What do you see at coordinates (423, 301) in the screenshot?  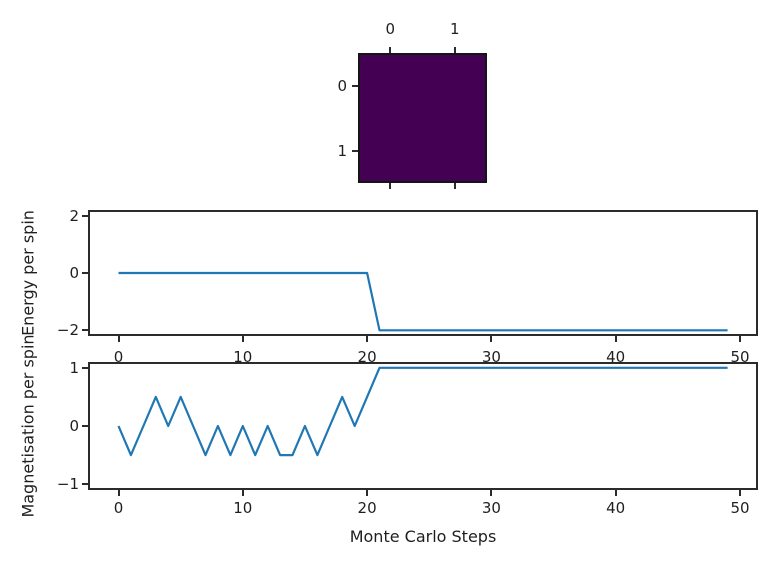 I see `energy-line` at bounding box center [423, 301].